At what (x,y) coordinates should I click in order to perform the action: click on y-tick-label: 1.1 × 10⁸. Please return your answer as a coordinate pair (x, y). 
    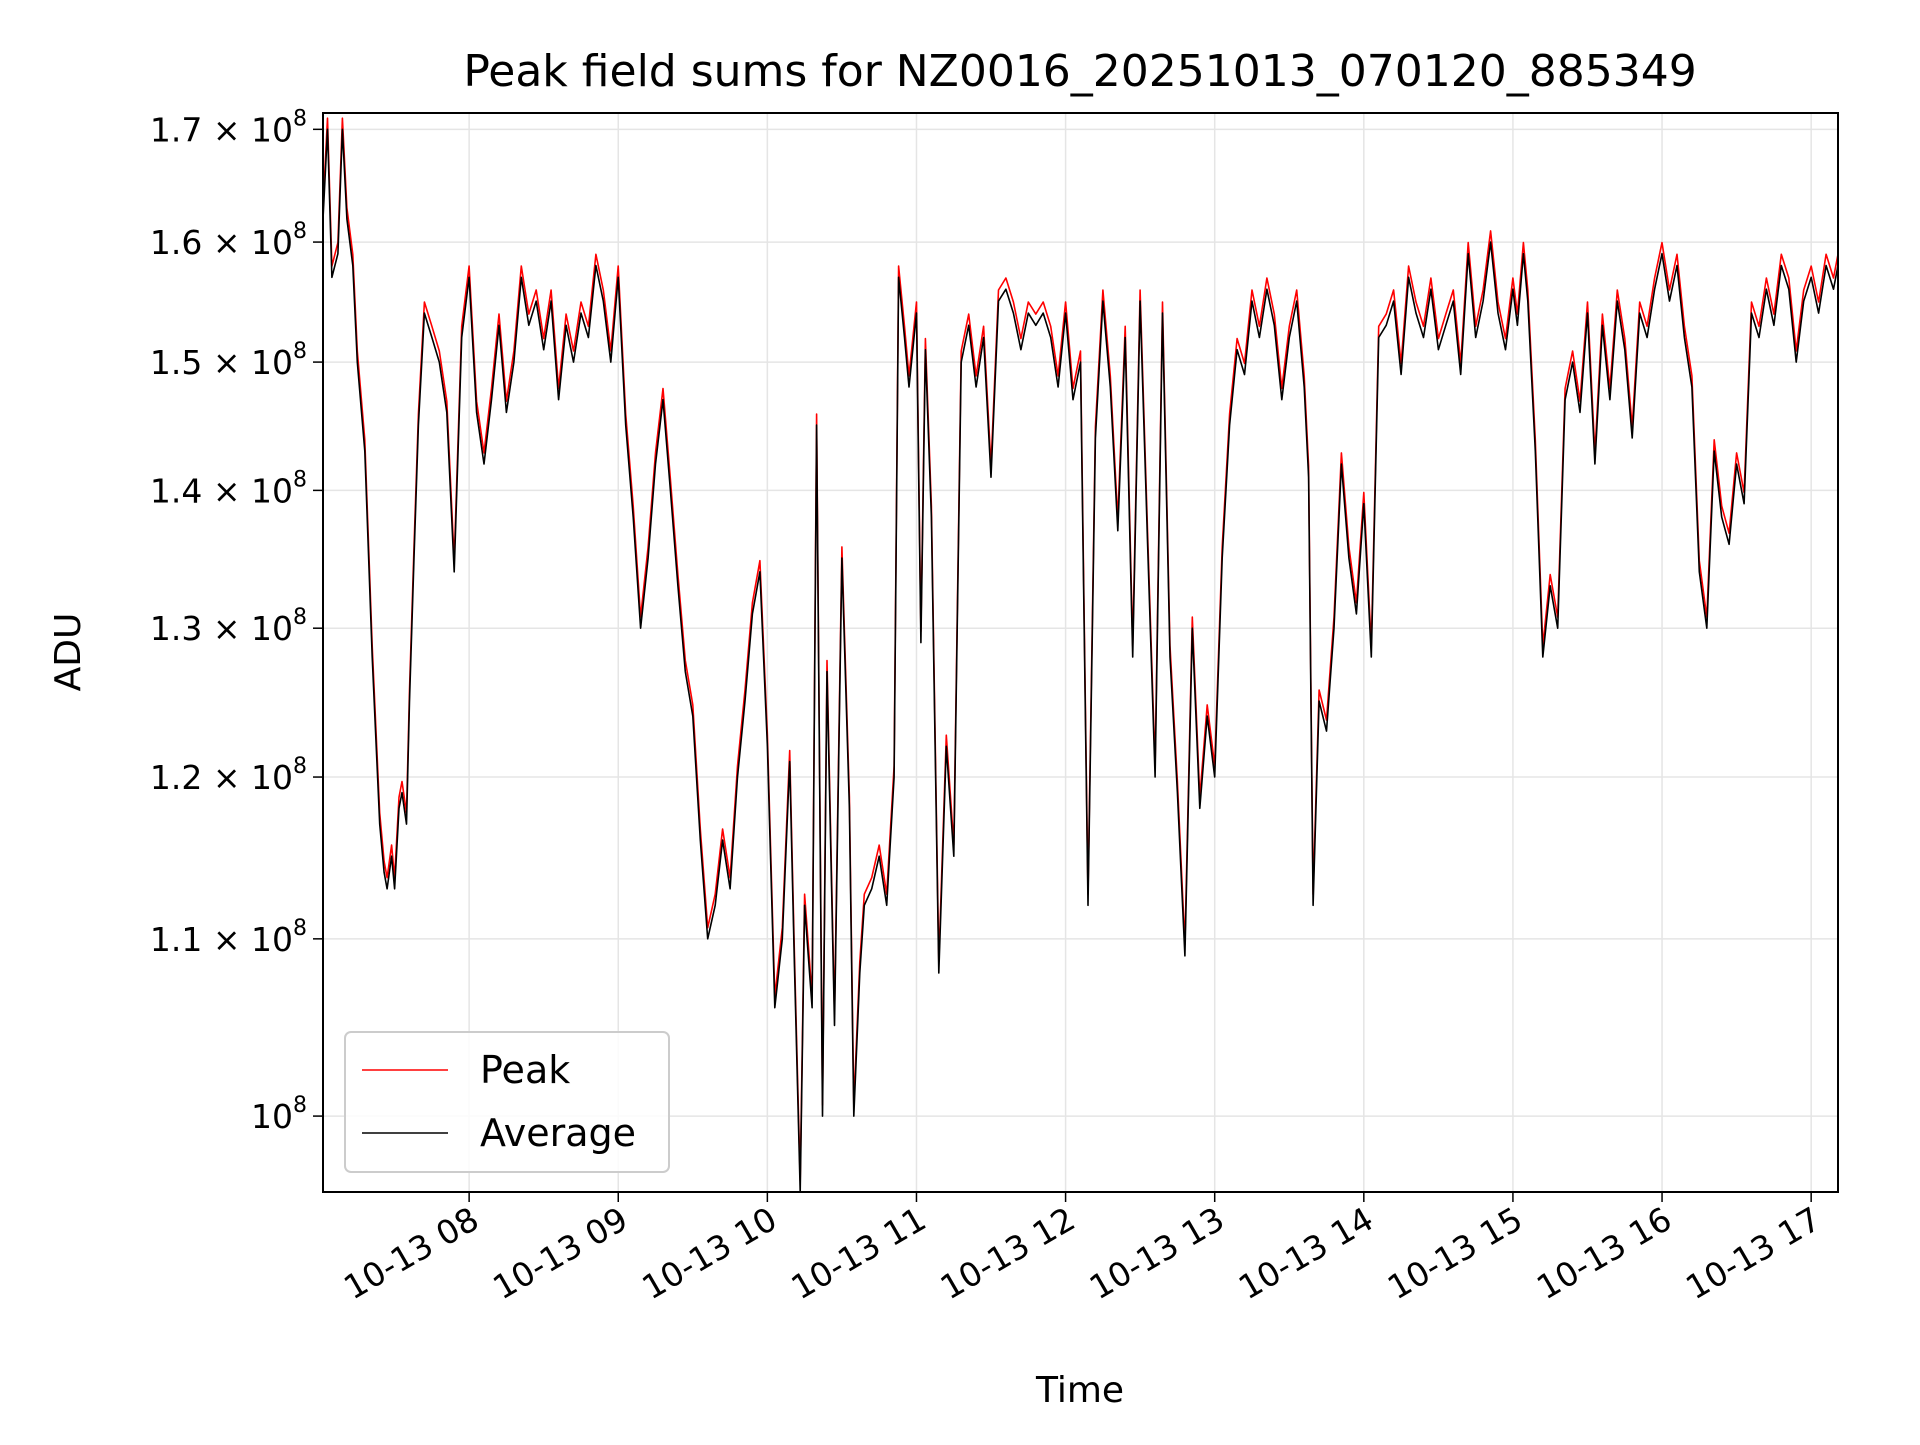
    Looking at the image, I should click on (228, 937).